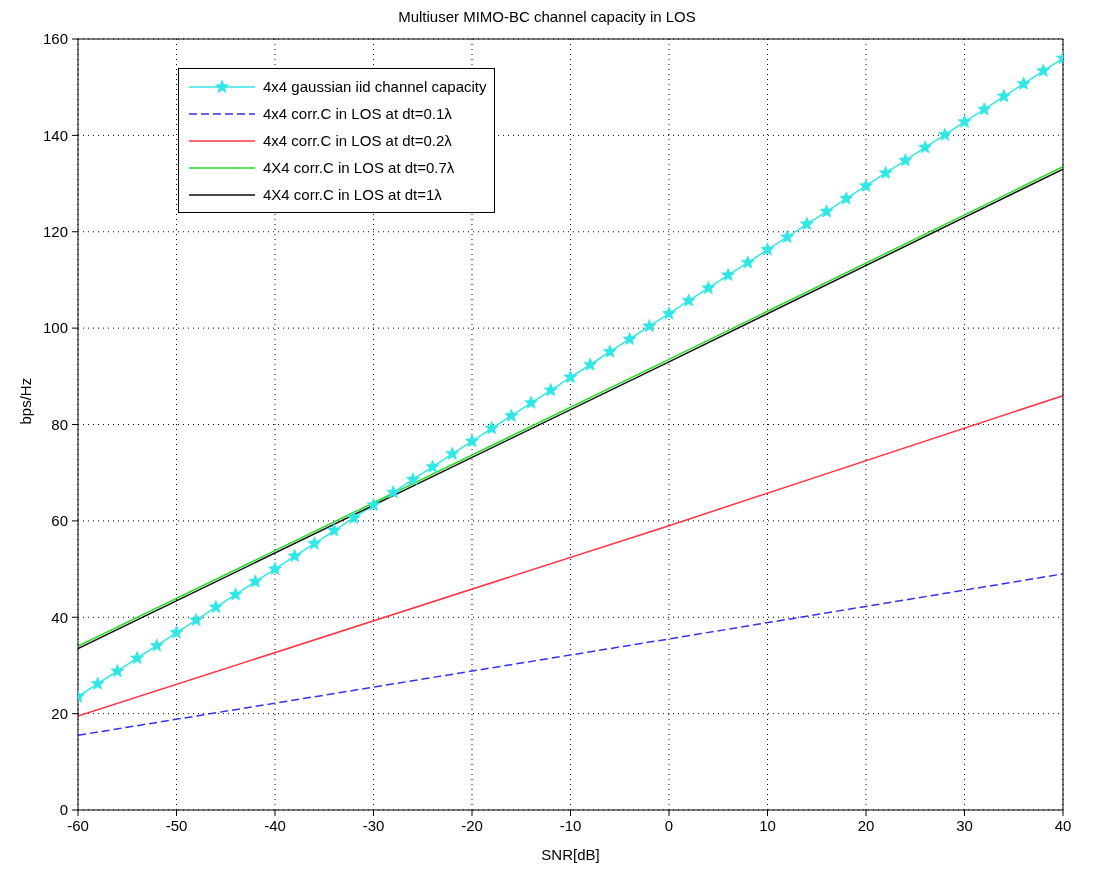 This screenshot has height=885, width=1094. What do you see at coordinates (78, 825) in the screenshot?
I see `x-tick-label: -60` at bounding box center [78, 825].